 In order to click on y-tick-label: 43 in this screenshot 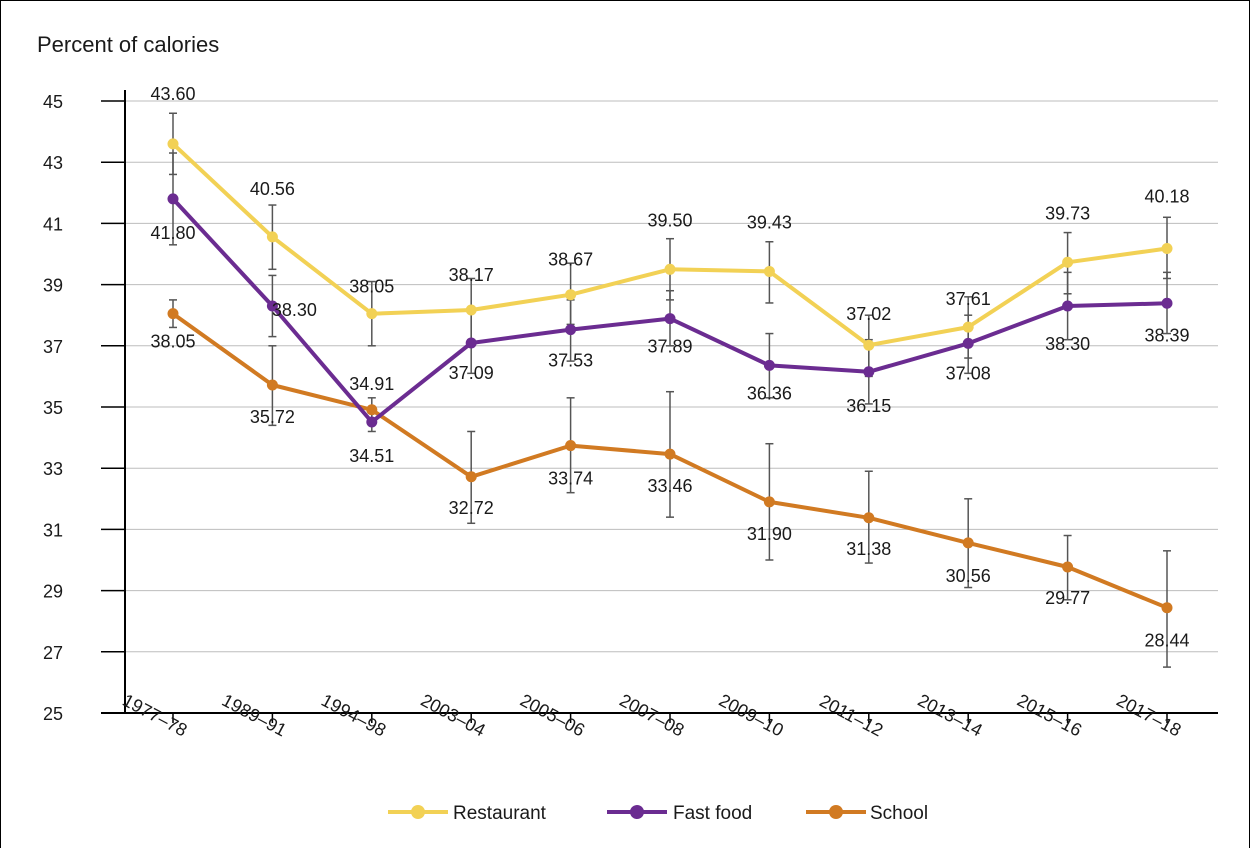, I will do `click(53, 163)`.